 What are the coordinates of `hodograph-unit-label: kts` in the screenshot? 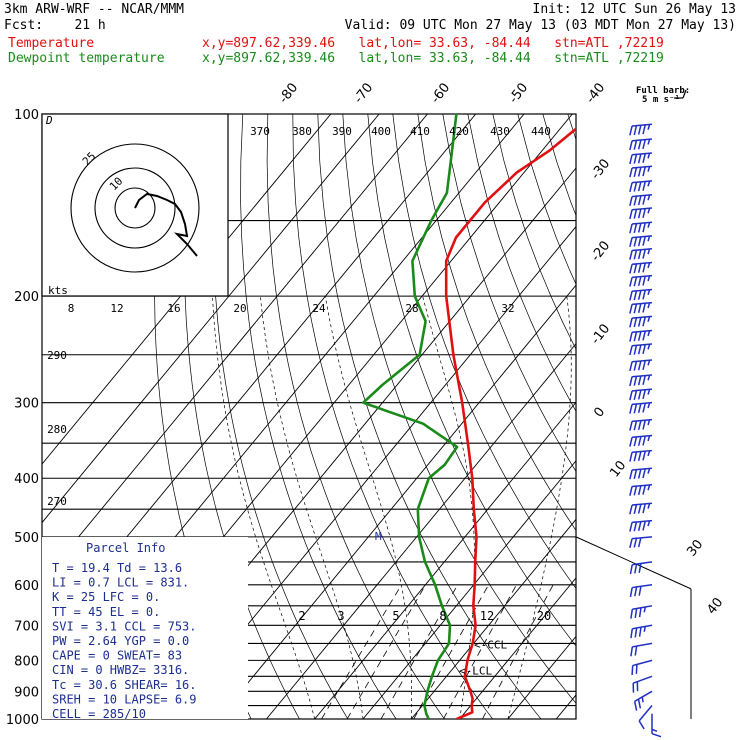 It's located at (58, 290).